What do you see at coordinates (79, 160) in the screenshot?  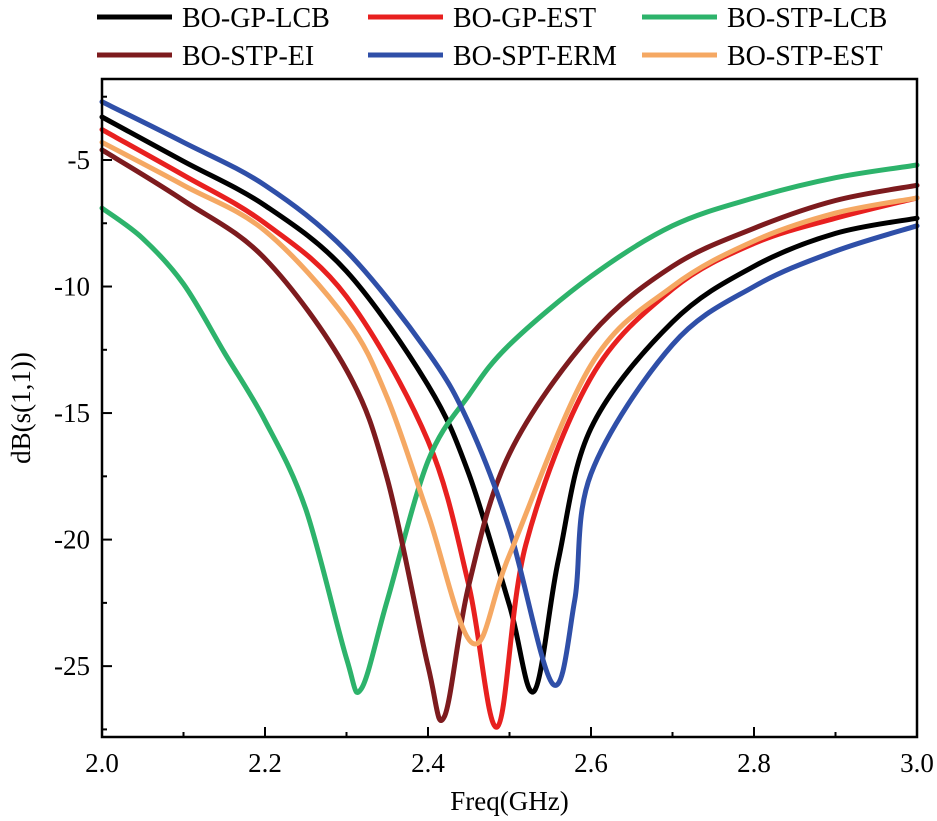 I see `y-tick-label: -5` at bounding box center [79, 160].